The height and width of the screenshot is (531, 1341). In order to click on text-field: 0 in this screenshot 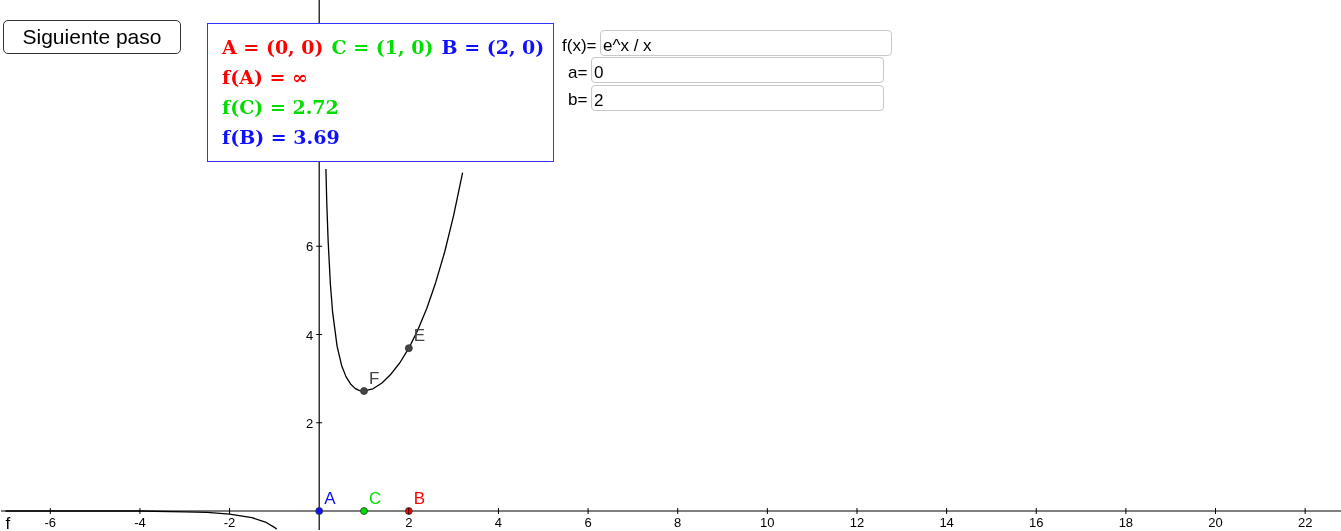, I will do `click(737, 70)`.